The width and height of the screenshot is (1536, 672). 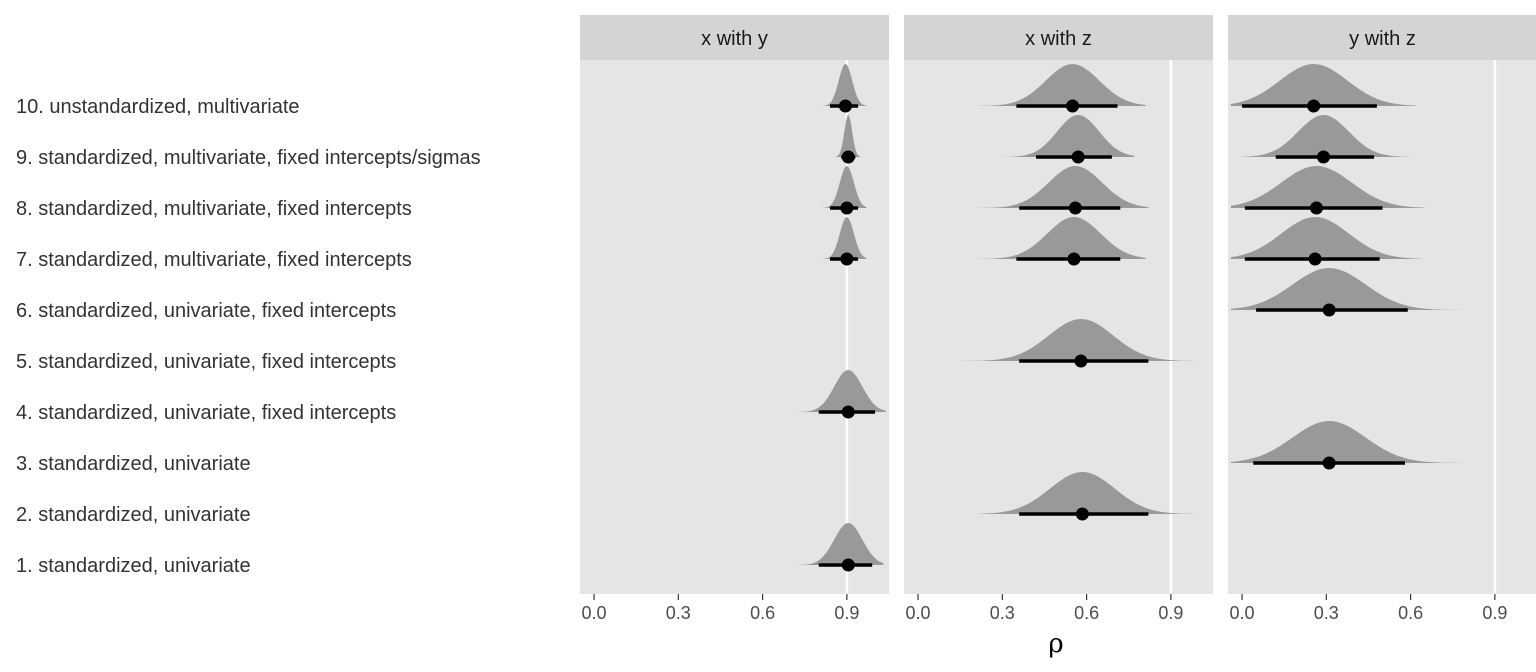 What do you see at coordinates (1055, 644) in the screenshot?
I see `x-axis-title: ρ` at bounding box center [1055, 644].